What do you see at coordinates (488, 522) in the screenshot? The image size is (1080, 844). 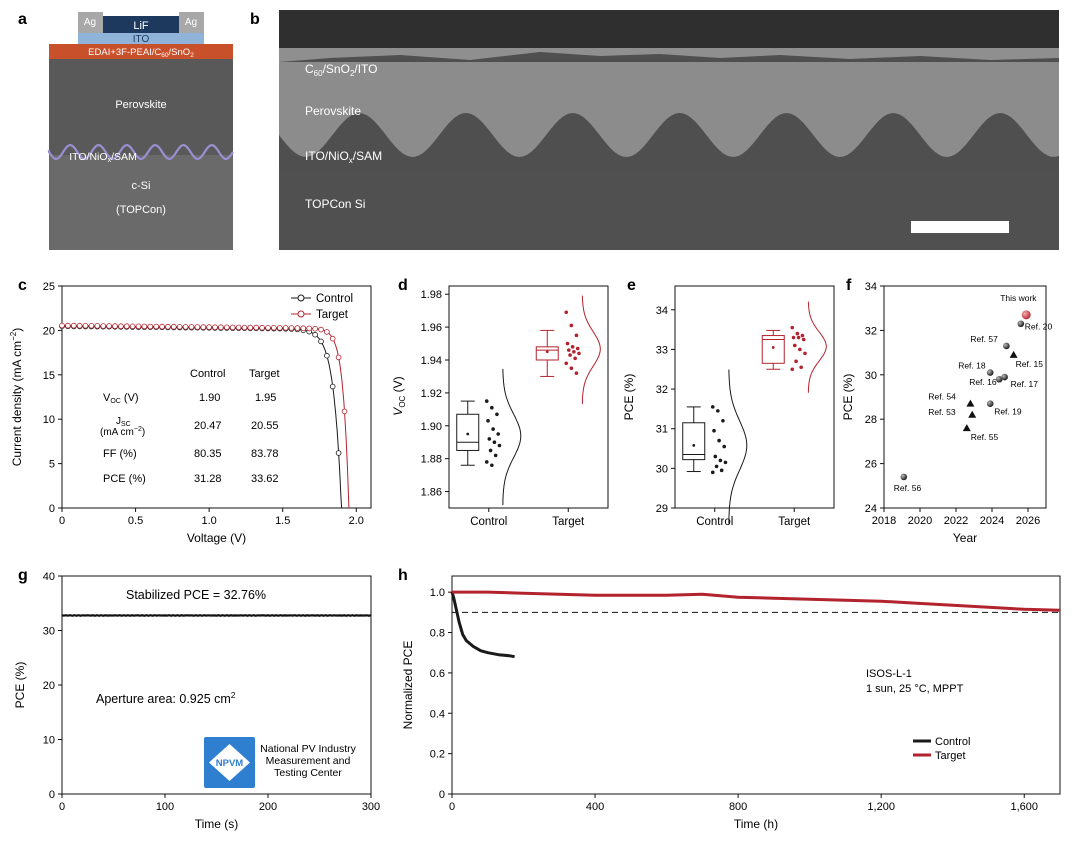 I see `d-category-label: Control` at bounding box center [488, 522].